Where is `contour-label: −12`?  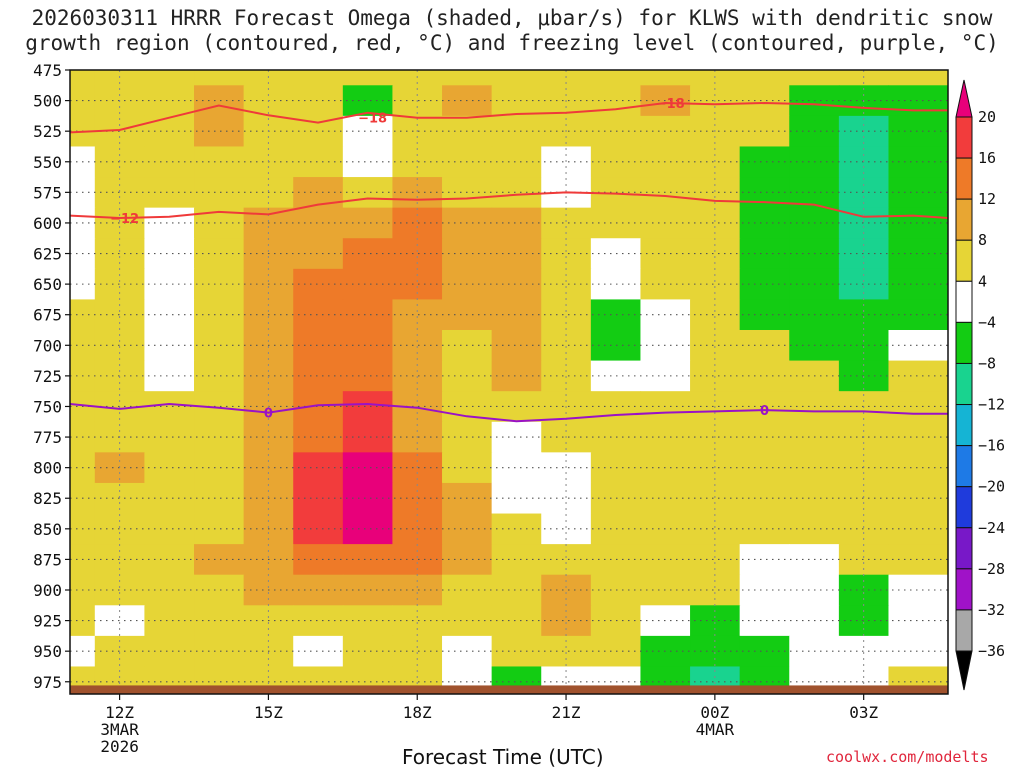 contour-label: −12 is located at coordinates (124, 219).